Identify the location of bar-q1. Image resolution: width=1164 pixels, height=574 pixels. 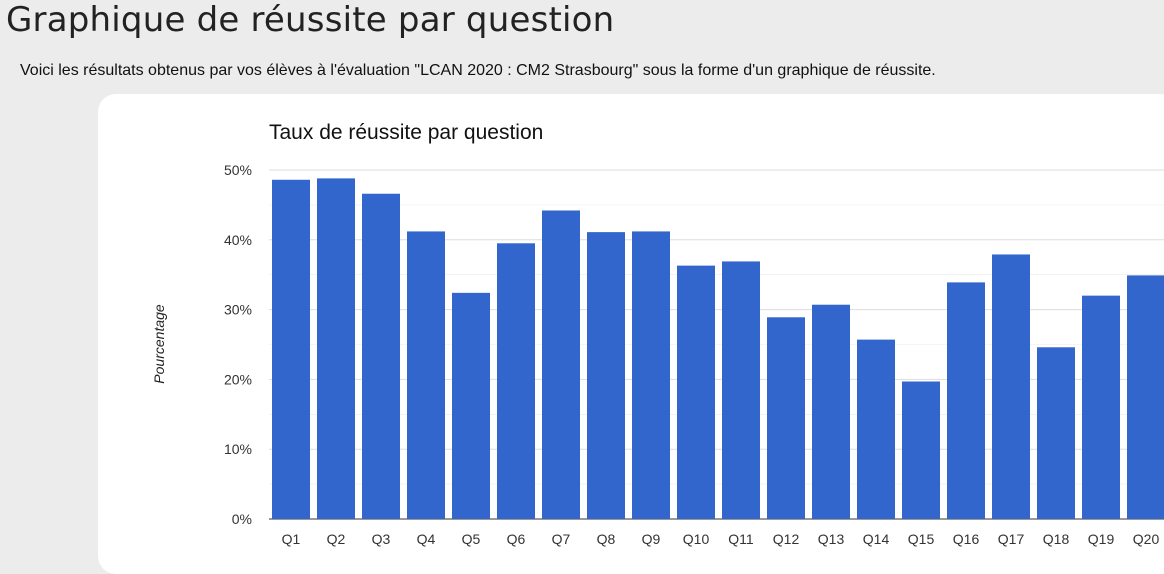
(291, 349).